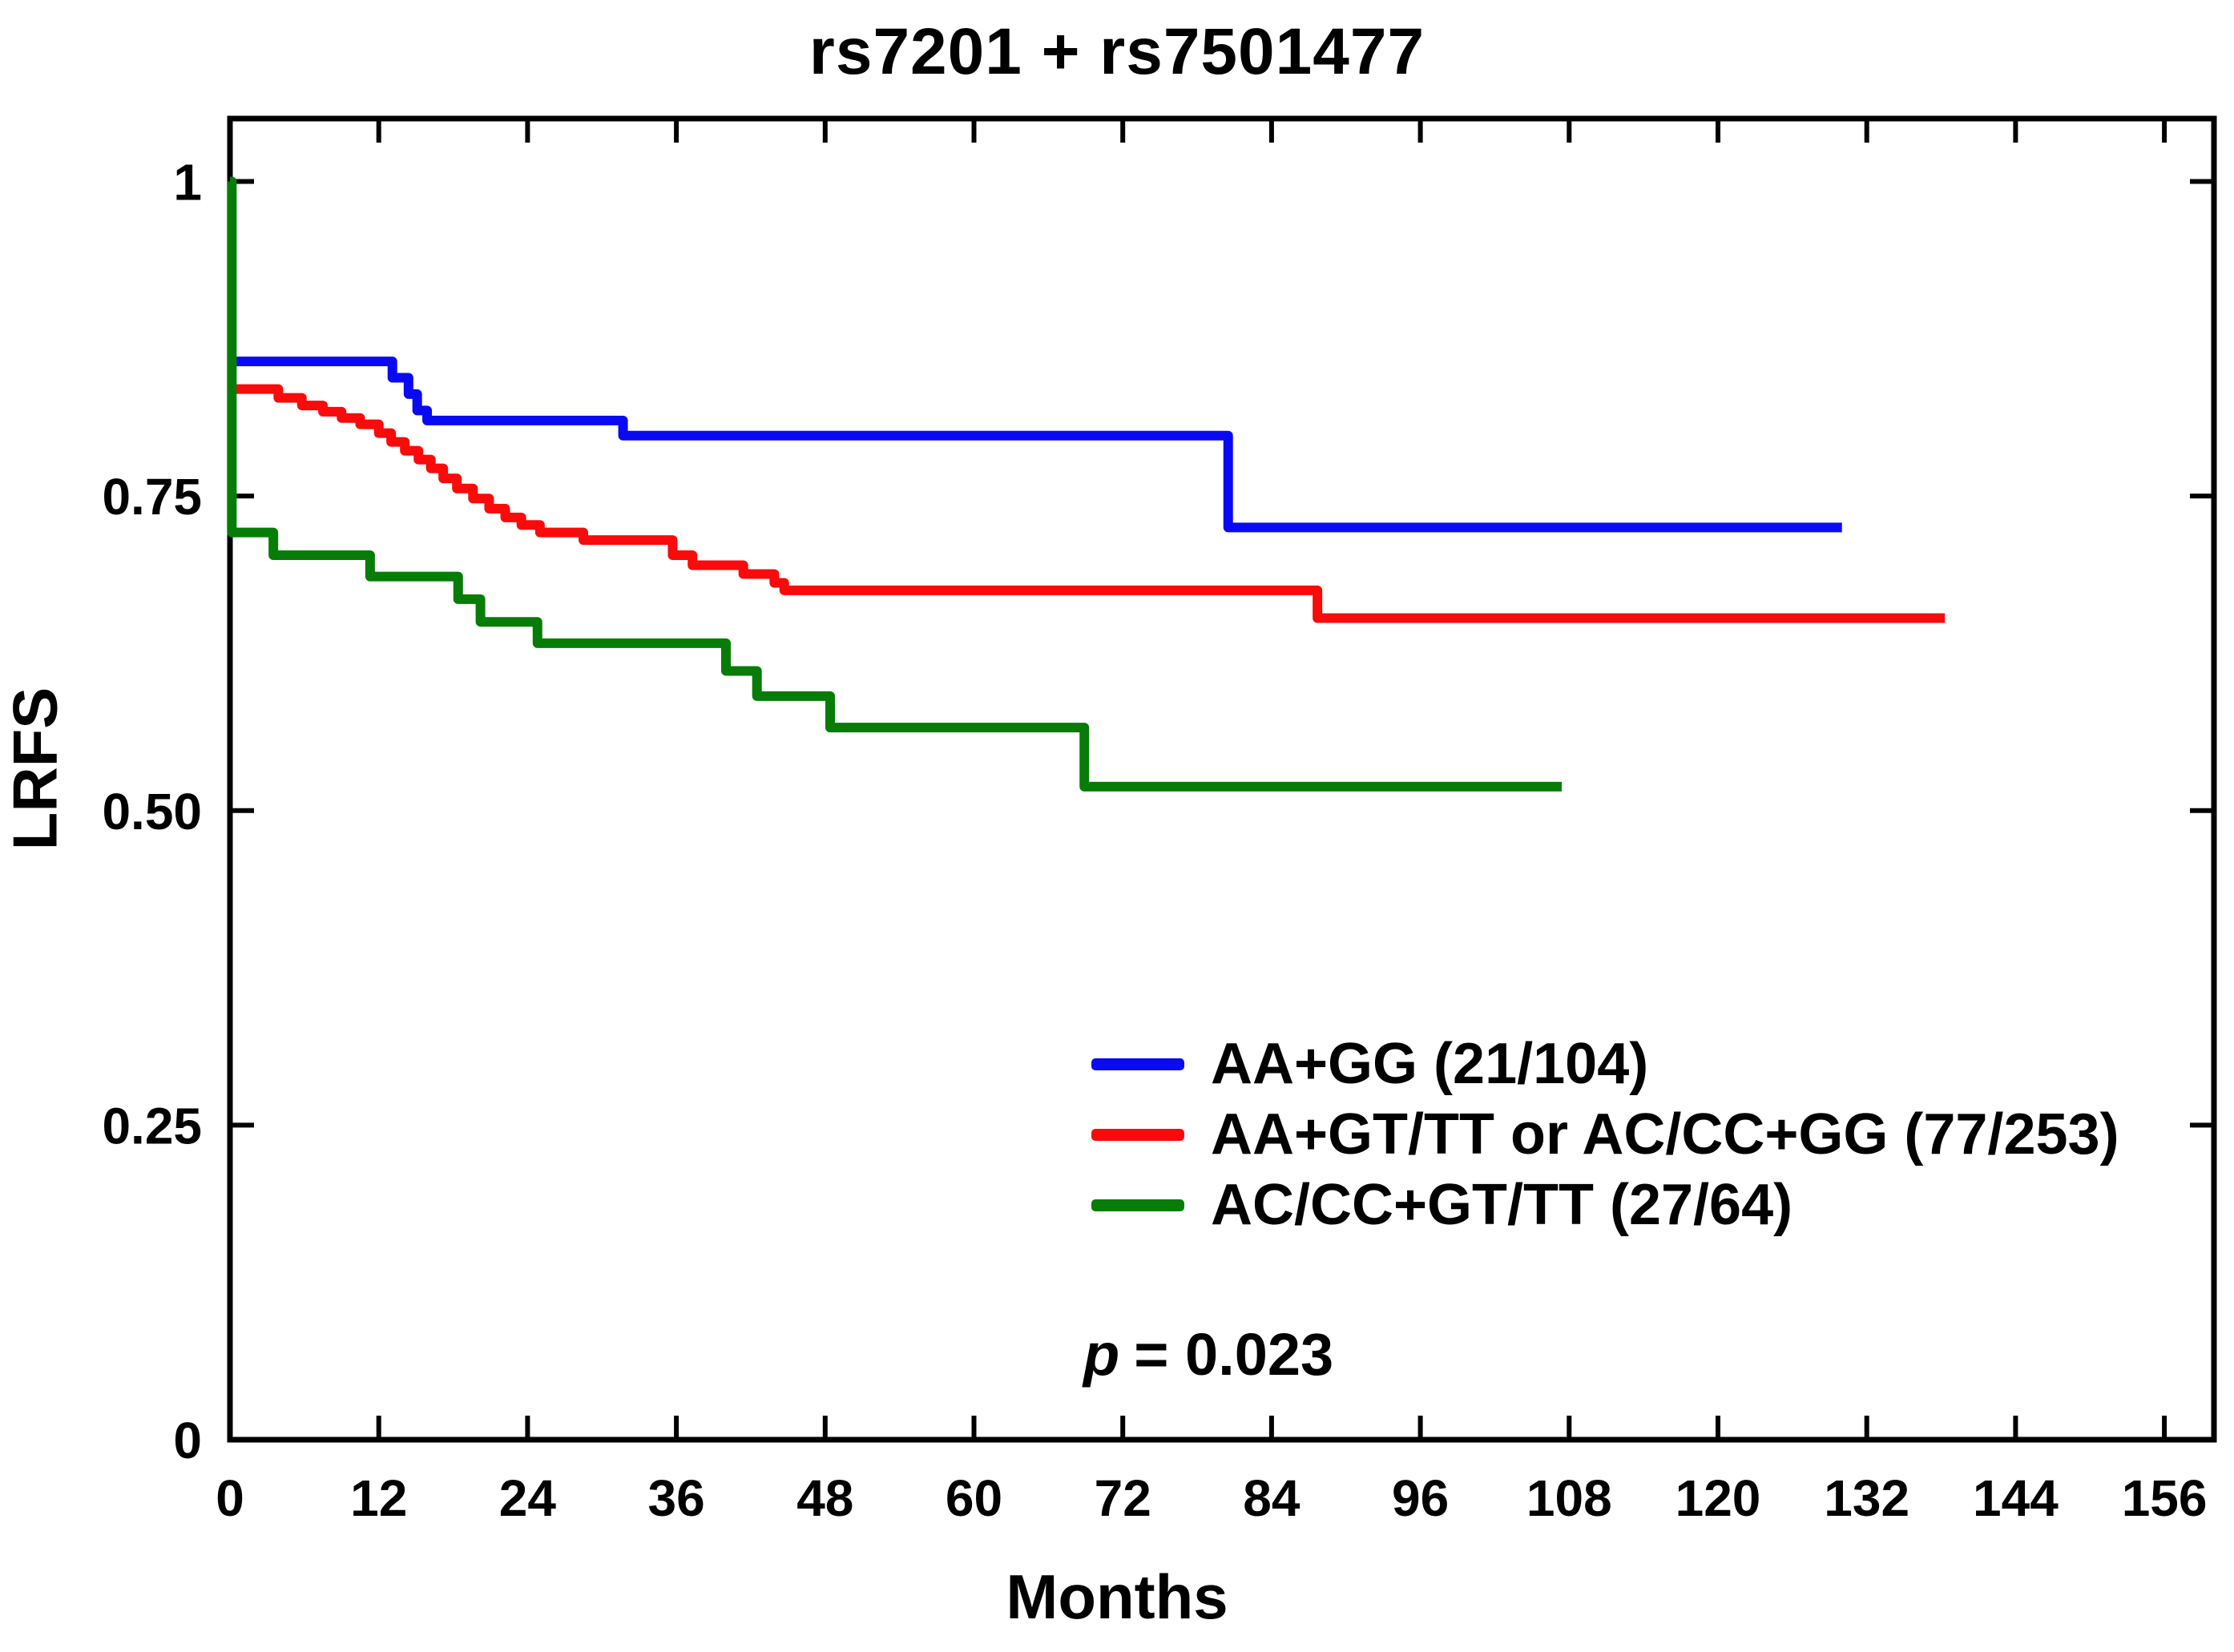 The height and width of the screenshot is (1652, 2234). I want to click on x-tick-label-156: 156, so click(2165, 1498).